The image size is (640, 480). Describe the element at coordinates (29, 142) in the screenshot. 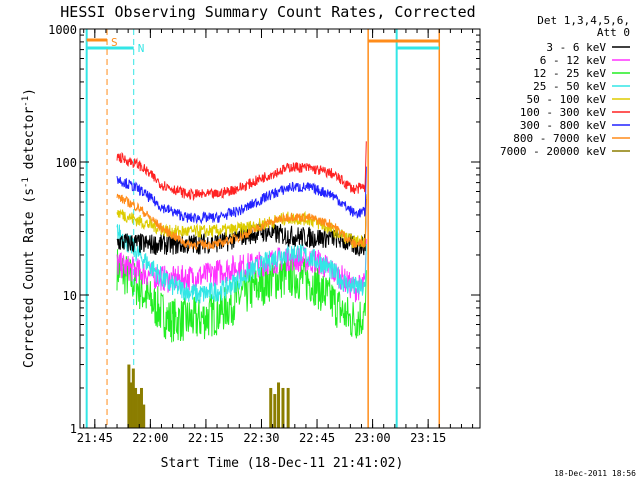

I see `y-axis-title-part-2: detector` at that location.